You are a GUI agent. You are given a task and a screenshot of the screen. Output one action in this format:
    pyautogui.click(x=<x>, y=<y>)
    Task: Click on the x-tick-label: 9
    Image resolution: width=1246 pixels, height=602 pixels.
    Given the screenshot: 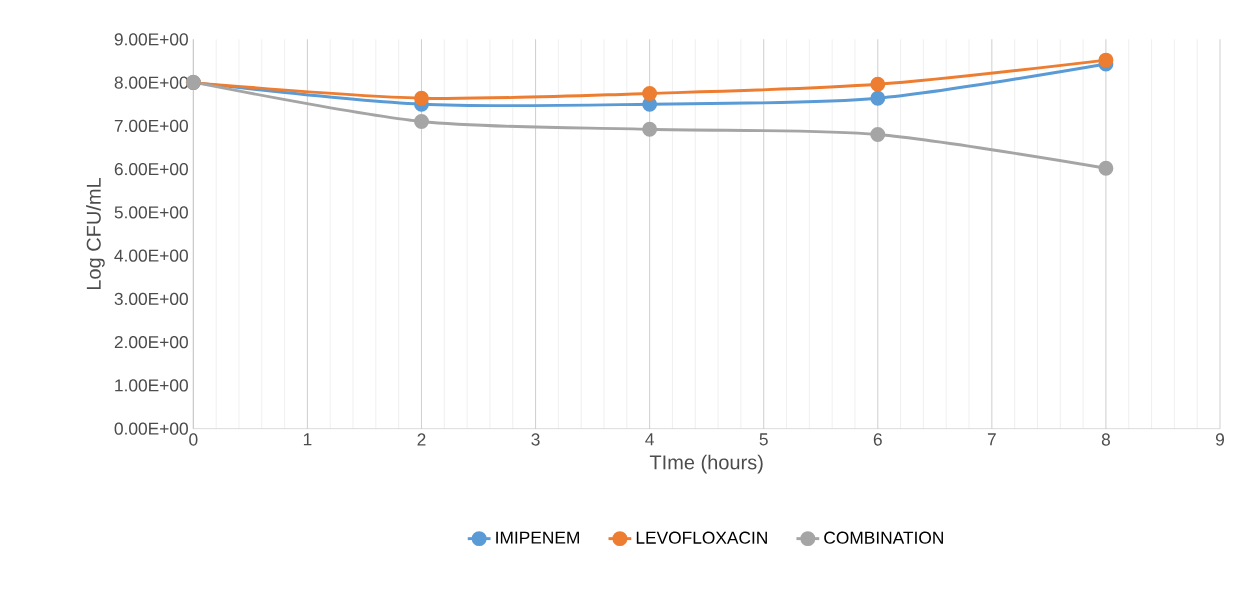 What is the action you would take?
    pyautogui.click(x=1219, y=439)
    